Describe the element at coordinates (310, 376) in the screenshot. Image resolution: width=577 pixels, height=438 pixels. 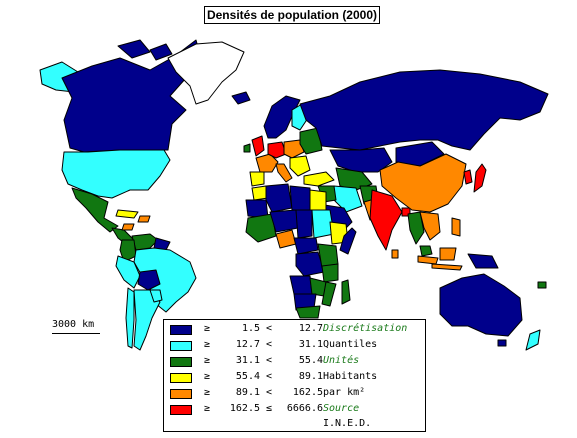
I see `legend-high-value: 89.1` at that location.